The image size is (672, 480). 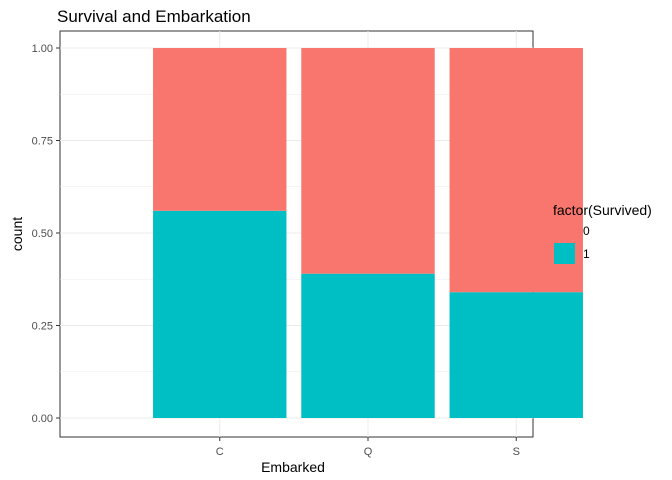 I want to click on x-tick-label: Q, so click(x=368, y=452).